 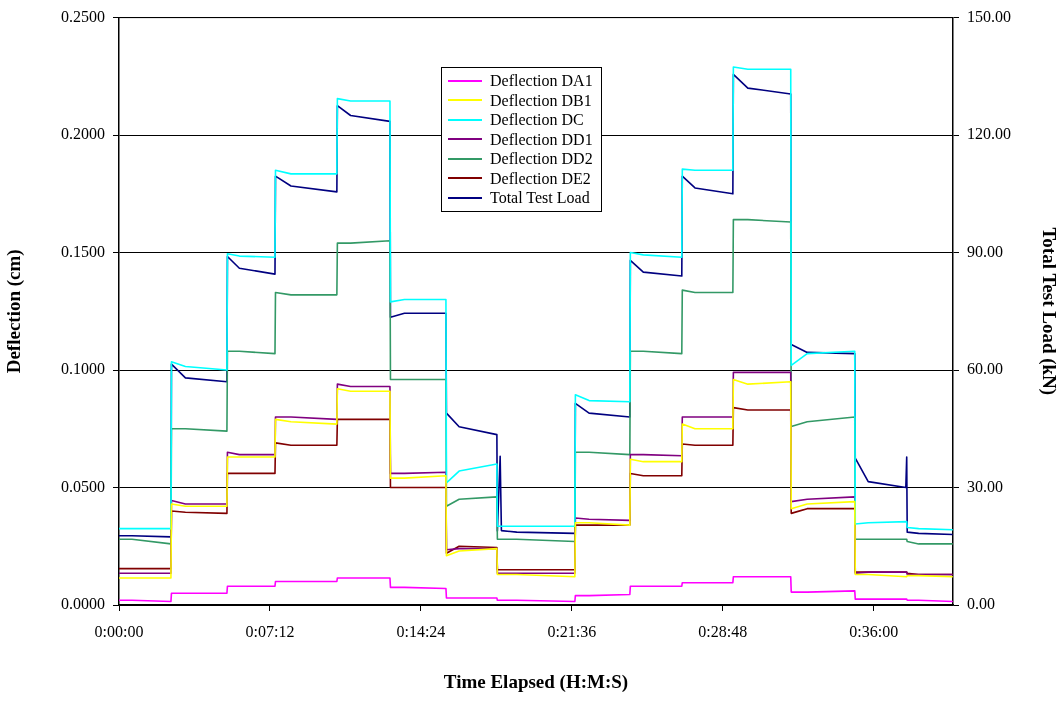 I want to click on y2-tick-label: 0.00, so click(x=981, y=604).